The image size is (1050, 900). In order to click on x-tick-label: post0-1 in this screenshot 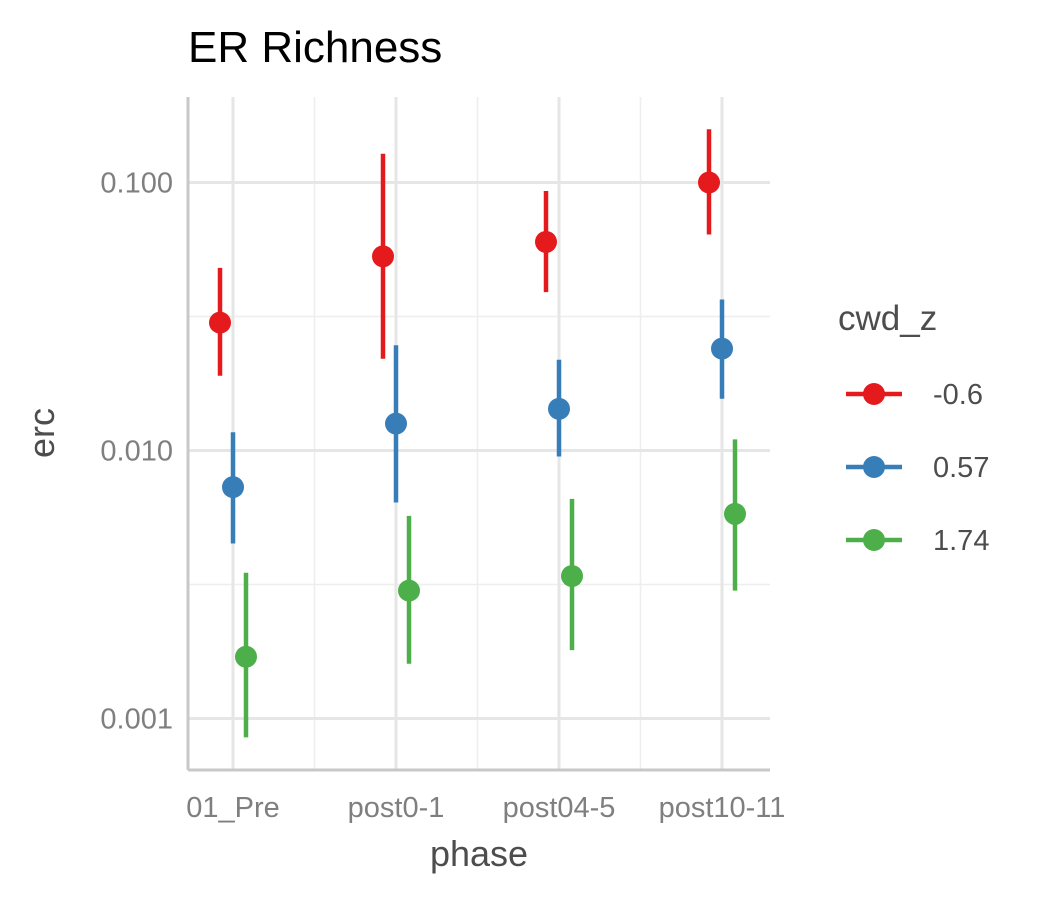, I will do `click(396, 808)`.